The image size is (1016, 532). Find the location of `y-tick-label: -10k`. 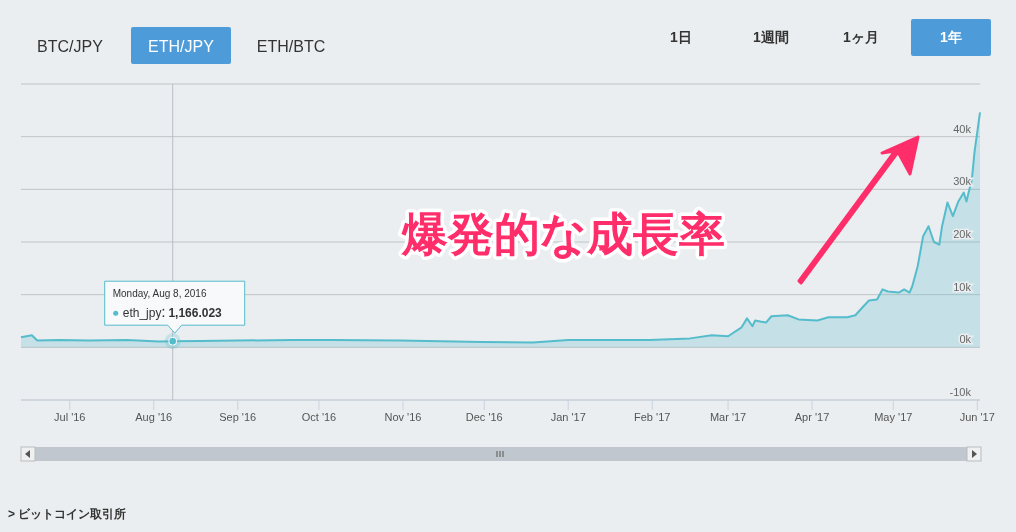

y-tick-label: -10k is located at coordinates (960, 392).